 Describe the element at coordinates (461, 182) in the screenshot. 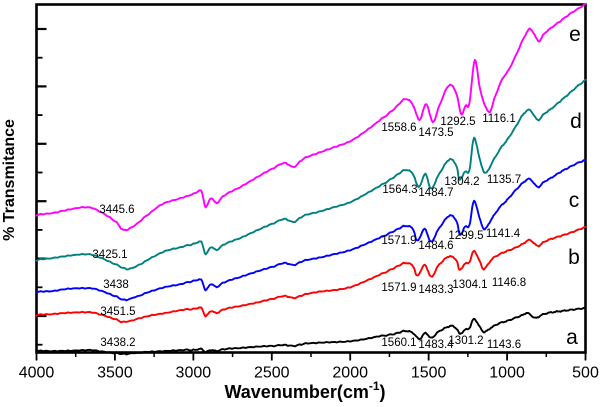

I see `peak-annotation-d-1304.2: 1304.2` at that location.